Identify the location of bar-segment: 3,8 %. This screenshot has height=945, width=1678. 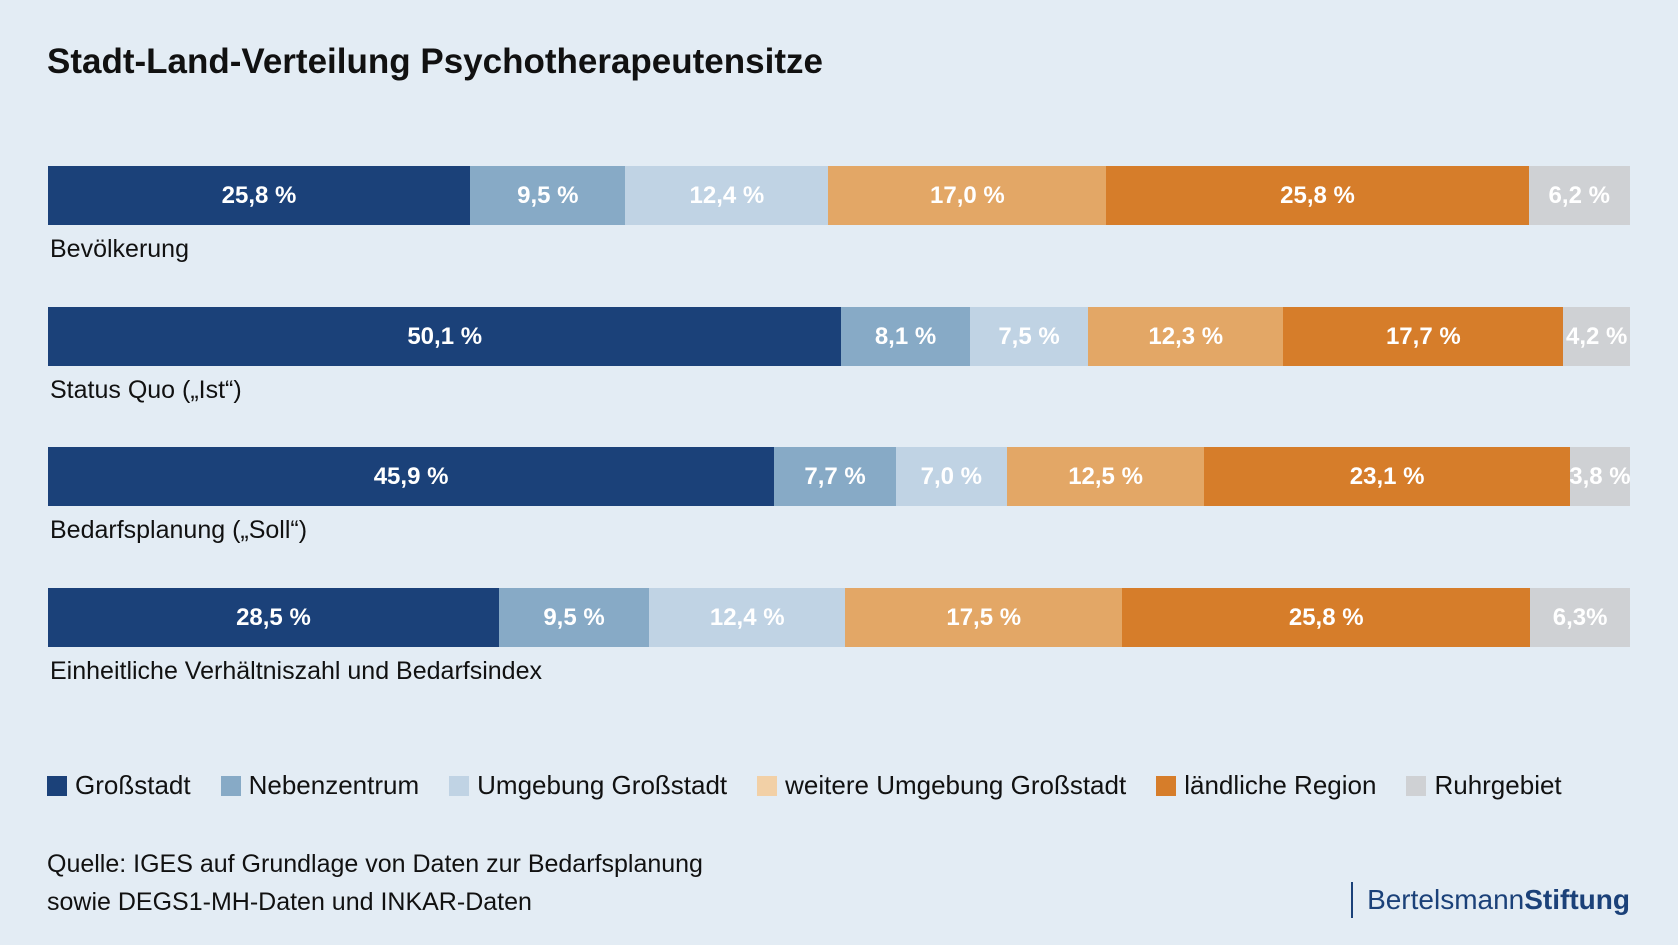
(1599, 476).